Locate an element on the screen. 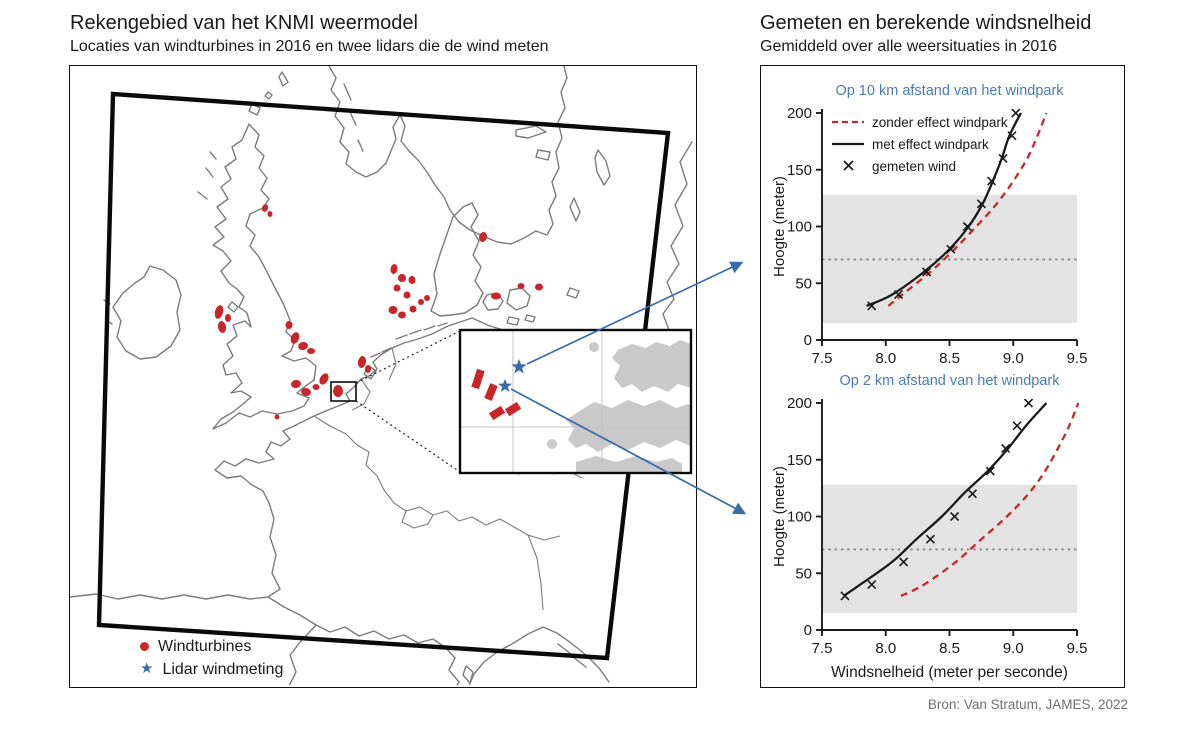 The image size is (1200, 738). map-legend: Windturbines ★ Lidar windmeting is located at coordinates (211, 658).